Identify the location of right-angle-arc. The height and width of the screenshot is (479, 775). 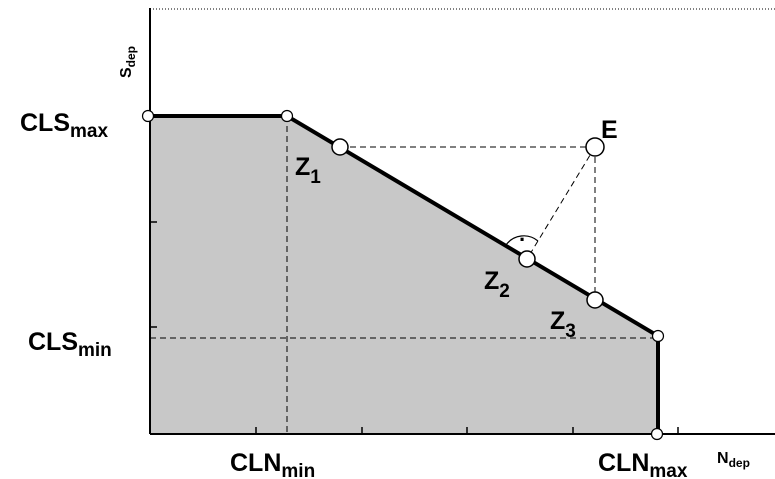
(522, 240).